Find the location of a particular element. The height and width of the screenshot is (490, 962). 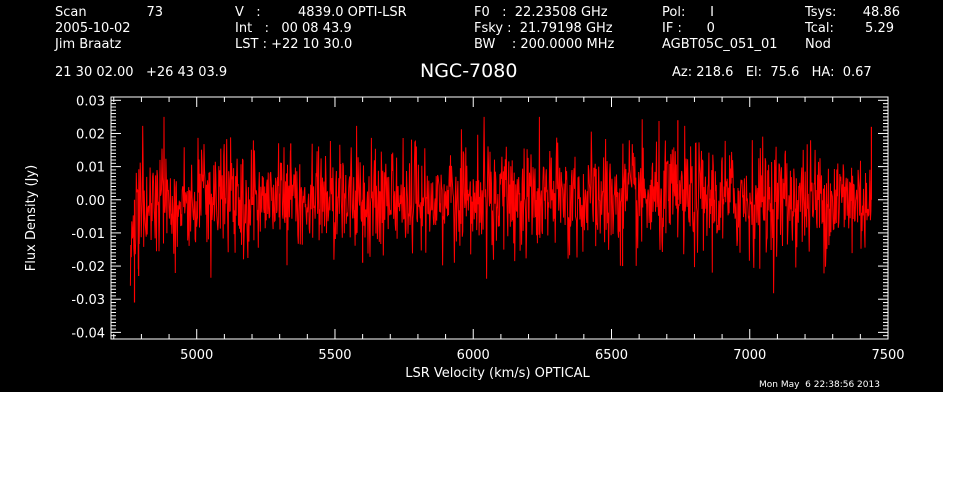

tsys-label: Tsys: is located at coordinates (821, 12).